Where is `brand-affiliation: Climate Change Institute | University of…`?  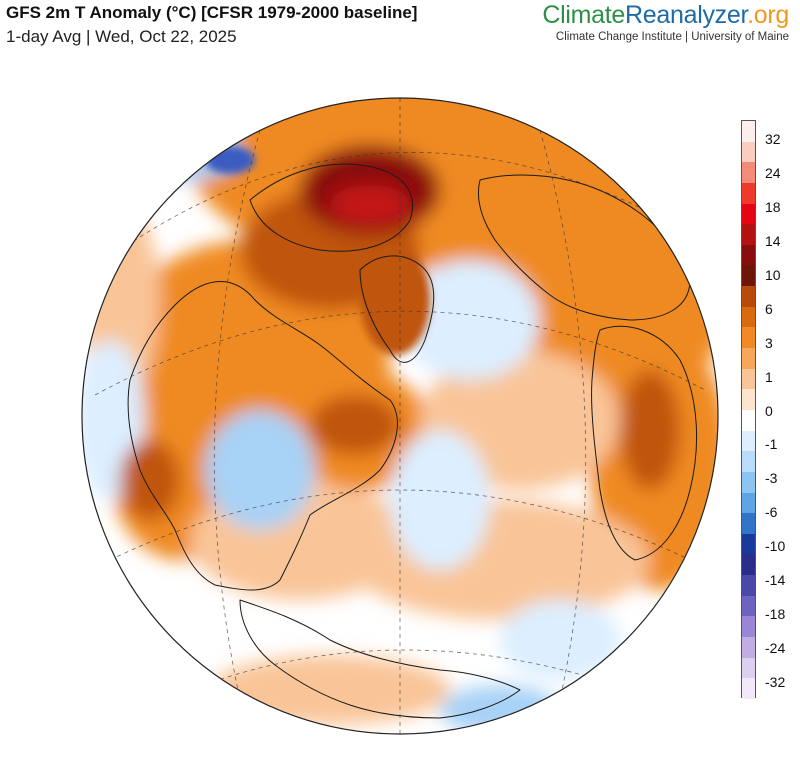 brand-affiliation: Climate Change Institute | University of… is located at coordinates (672, 37).